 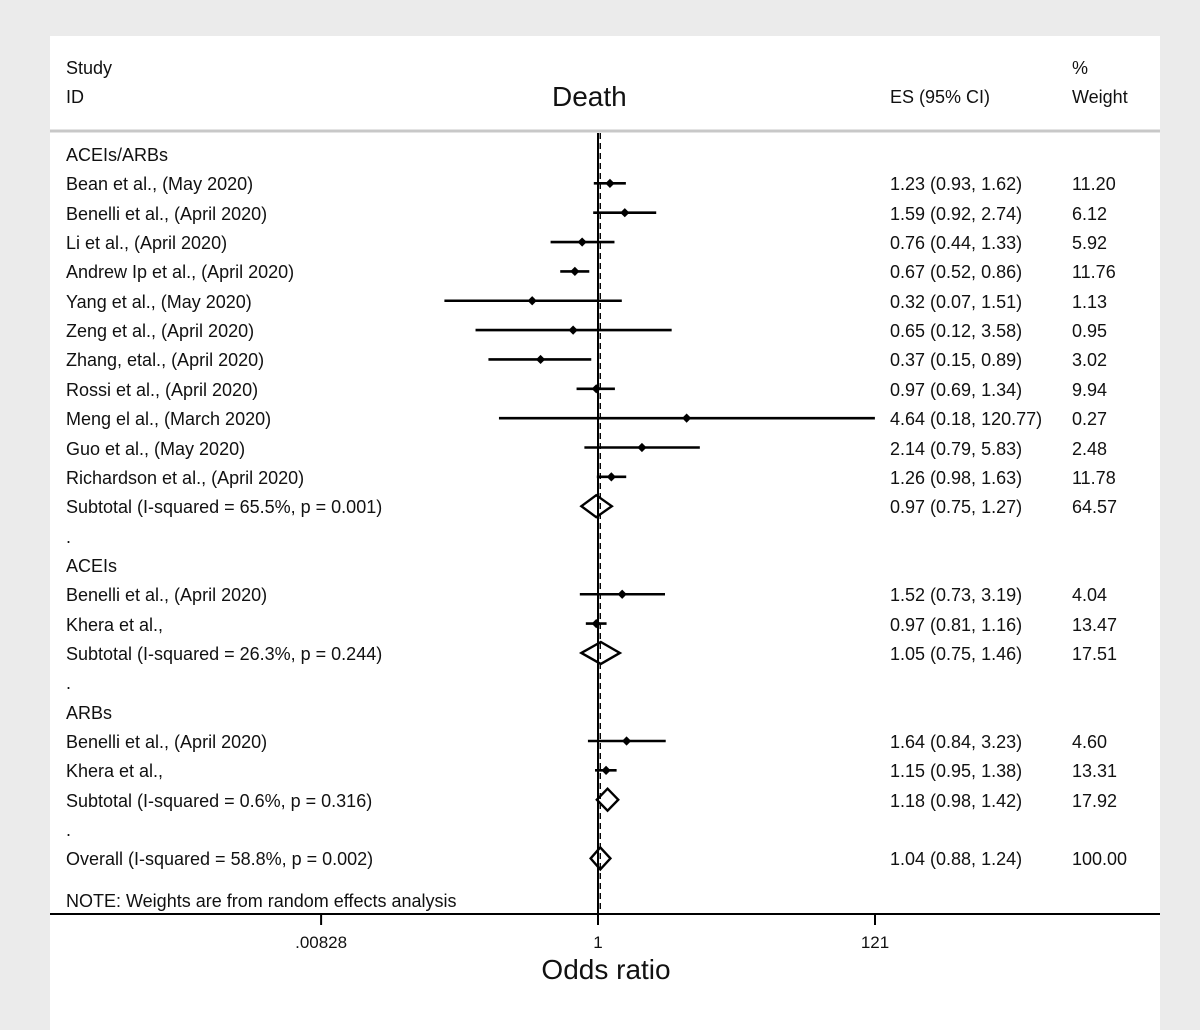 What do you see at coordinates (1094, 477) in the screenshot?
I see `weight-text: 11.78` at bounding box center [1094, 477].